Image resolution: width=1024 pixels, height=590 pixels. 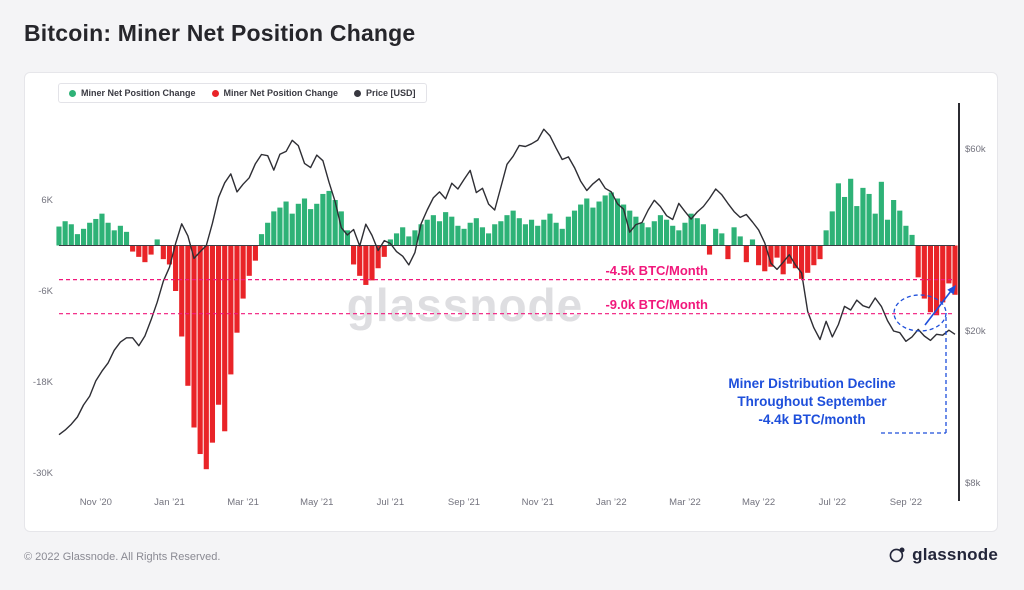 What do you see at coordinates (758, 502) in the screenshot?
I see `axis-tick-label: May ’22` at bounding box center [758, 502].